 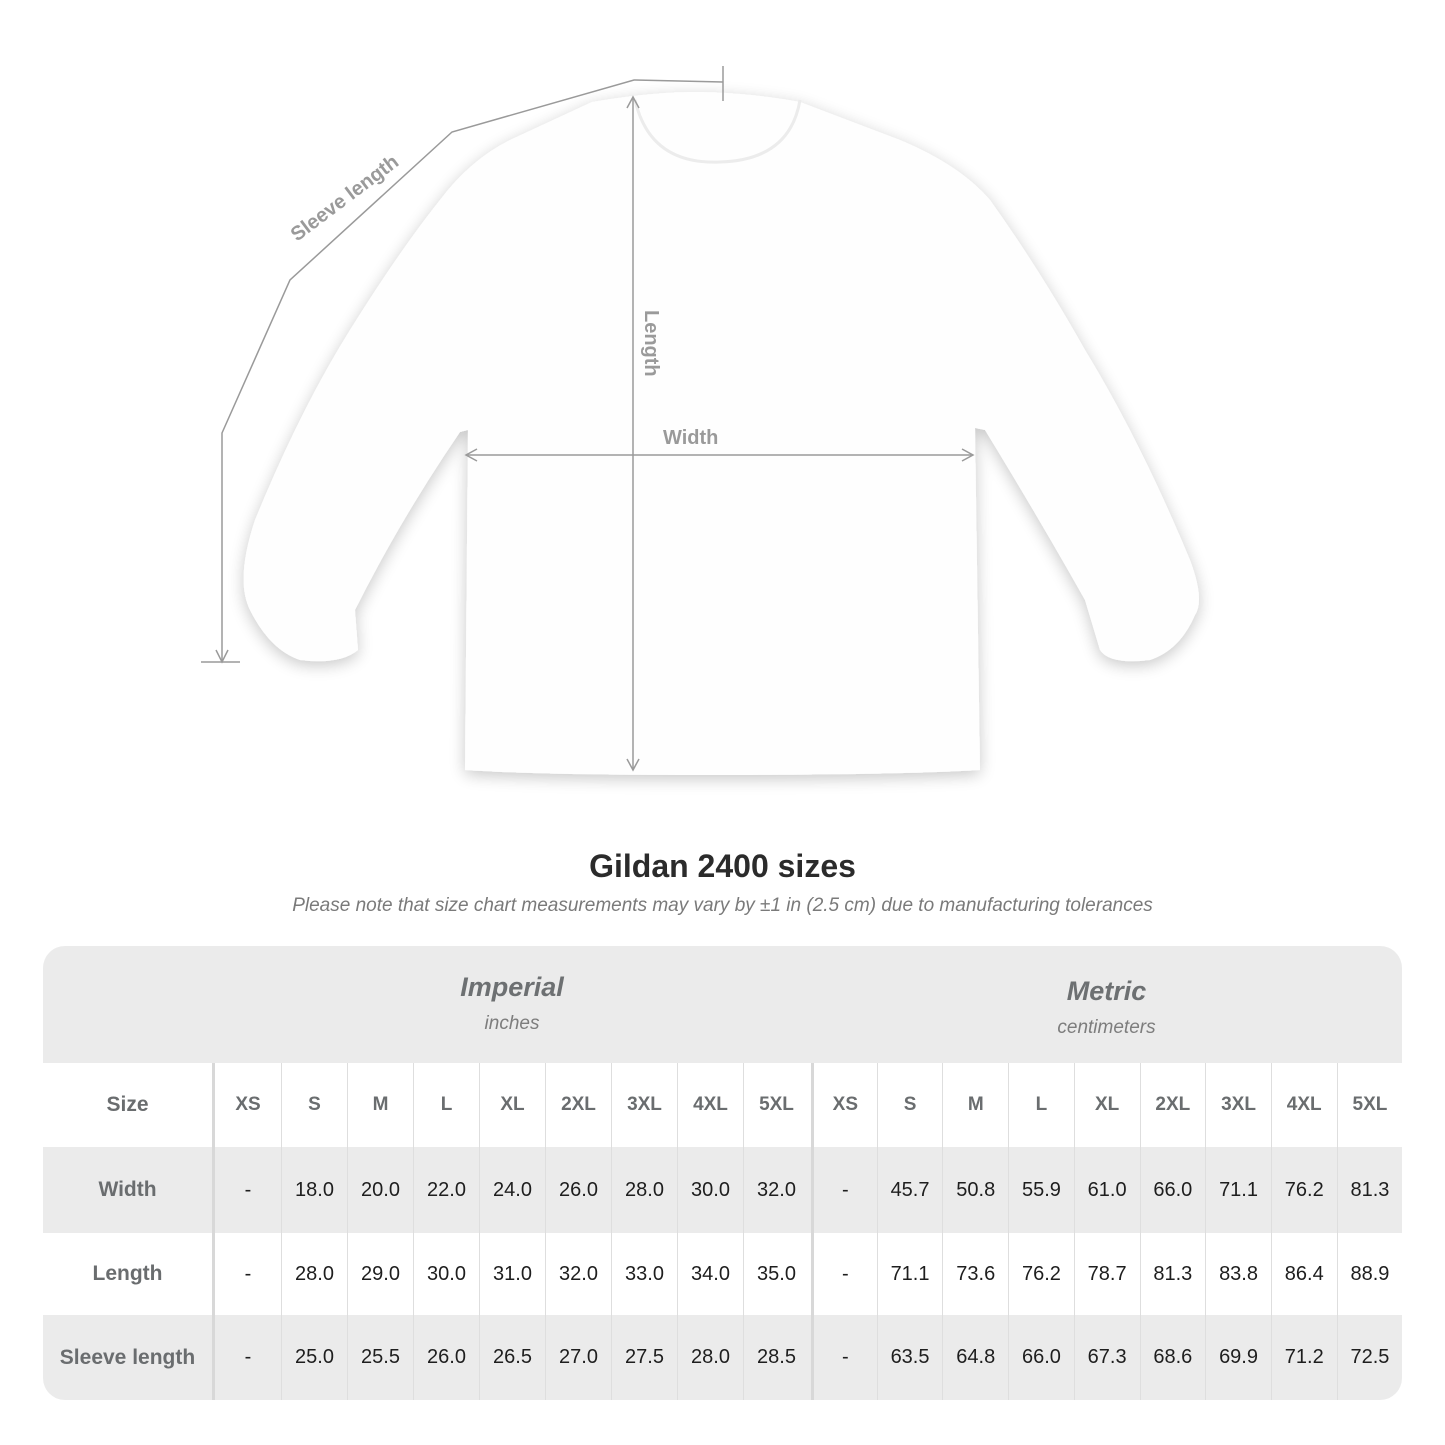 I want to click on table-cell: 83.8, so click(x=1238, y=1274).